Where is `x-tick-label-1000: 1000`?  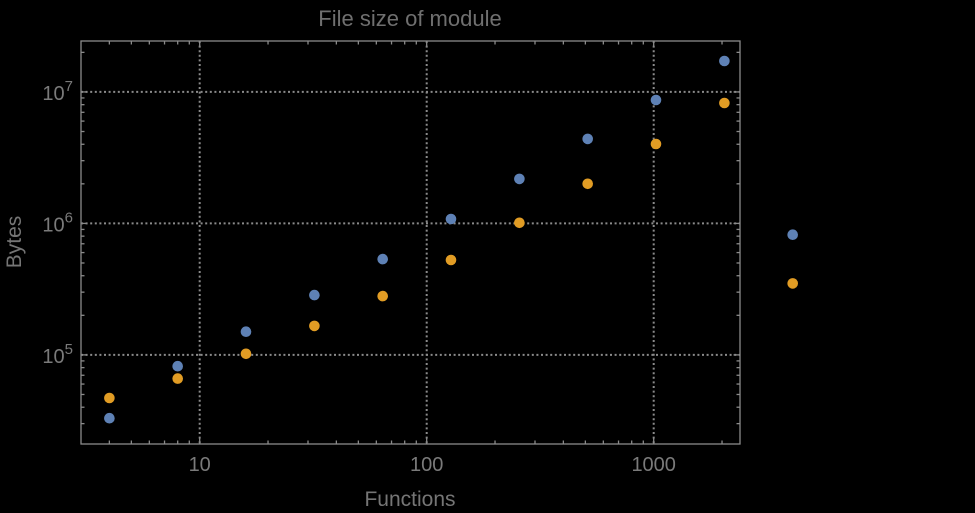
x-tick-label-1000: 1000 is located at coordinates (653, 465).